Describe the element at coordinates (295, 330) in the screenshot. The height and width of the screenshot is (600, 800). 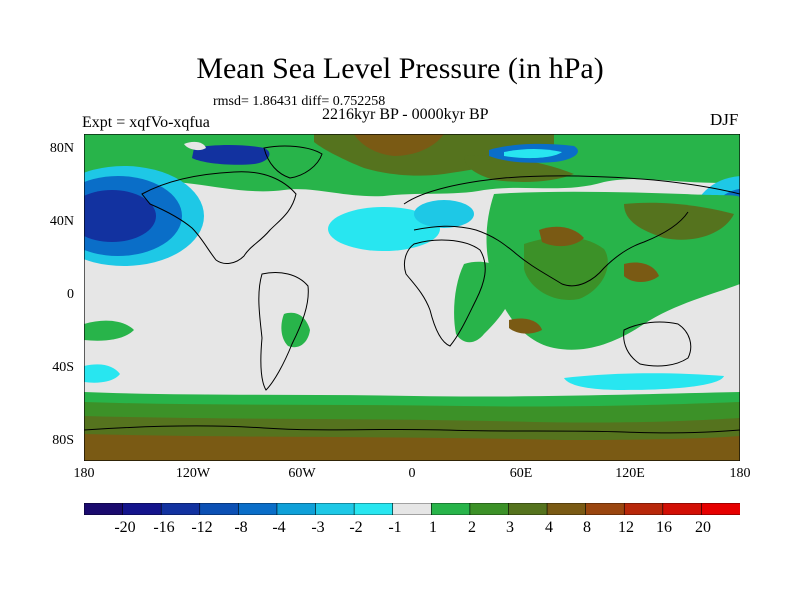
I see `south-america-green` at that location.